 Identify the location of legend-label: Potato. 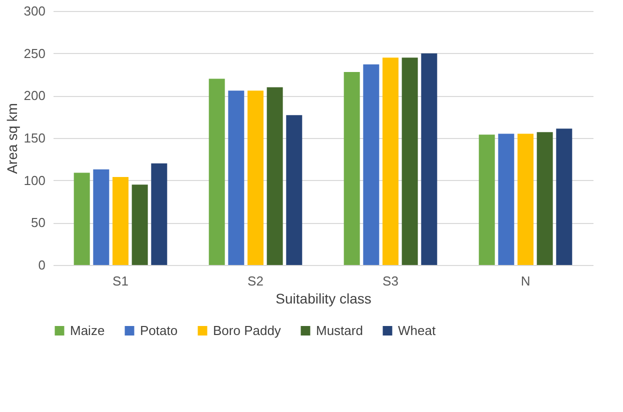
(159, 330).